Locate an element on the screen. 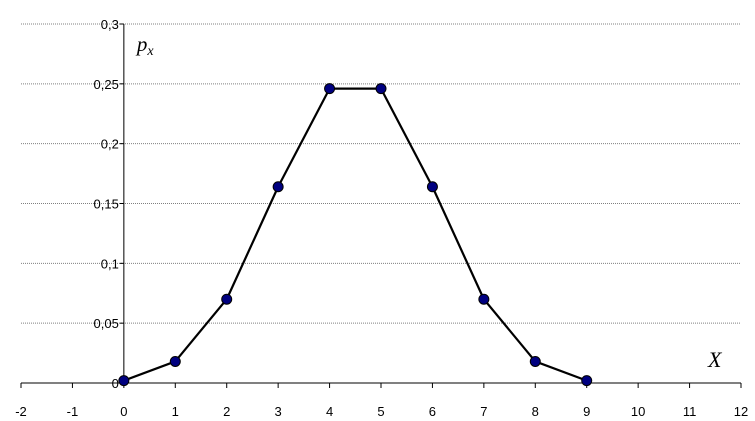  x-tick-label: 5 is located at coordinates (380, 411).